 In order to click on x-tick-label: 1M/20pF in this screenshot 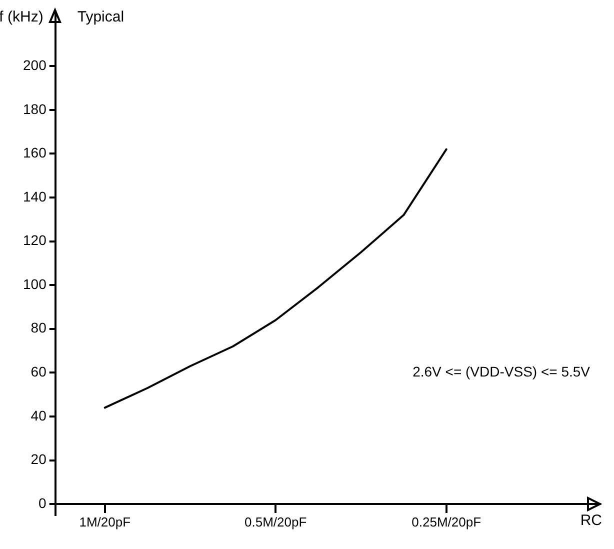, I will do `click(105, 522)`.